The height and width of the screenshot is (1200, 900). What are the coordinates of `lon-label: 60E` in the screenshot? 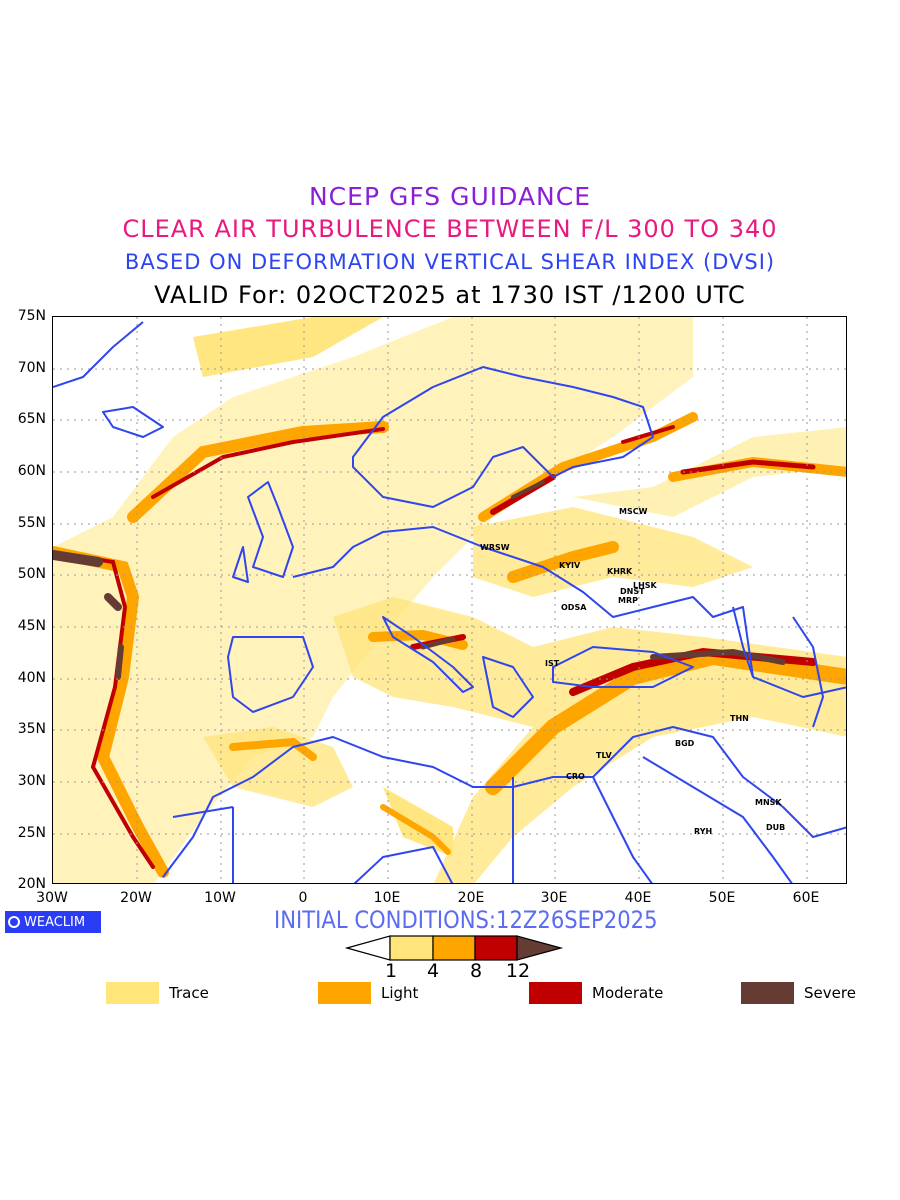 It's located at (806, 898).